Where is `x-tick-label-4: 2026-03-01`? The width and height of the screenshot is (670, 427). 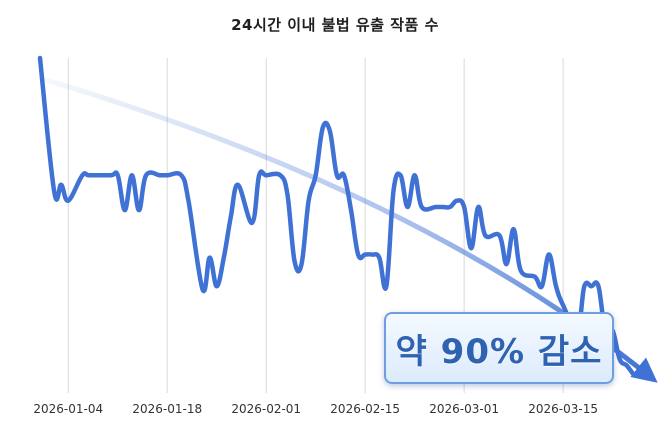 x-tick-label-4: 2026-03-01 is located at coordinates (464, 409).